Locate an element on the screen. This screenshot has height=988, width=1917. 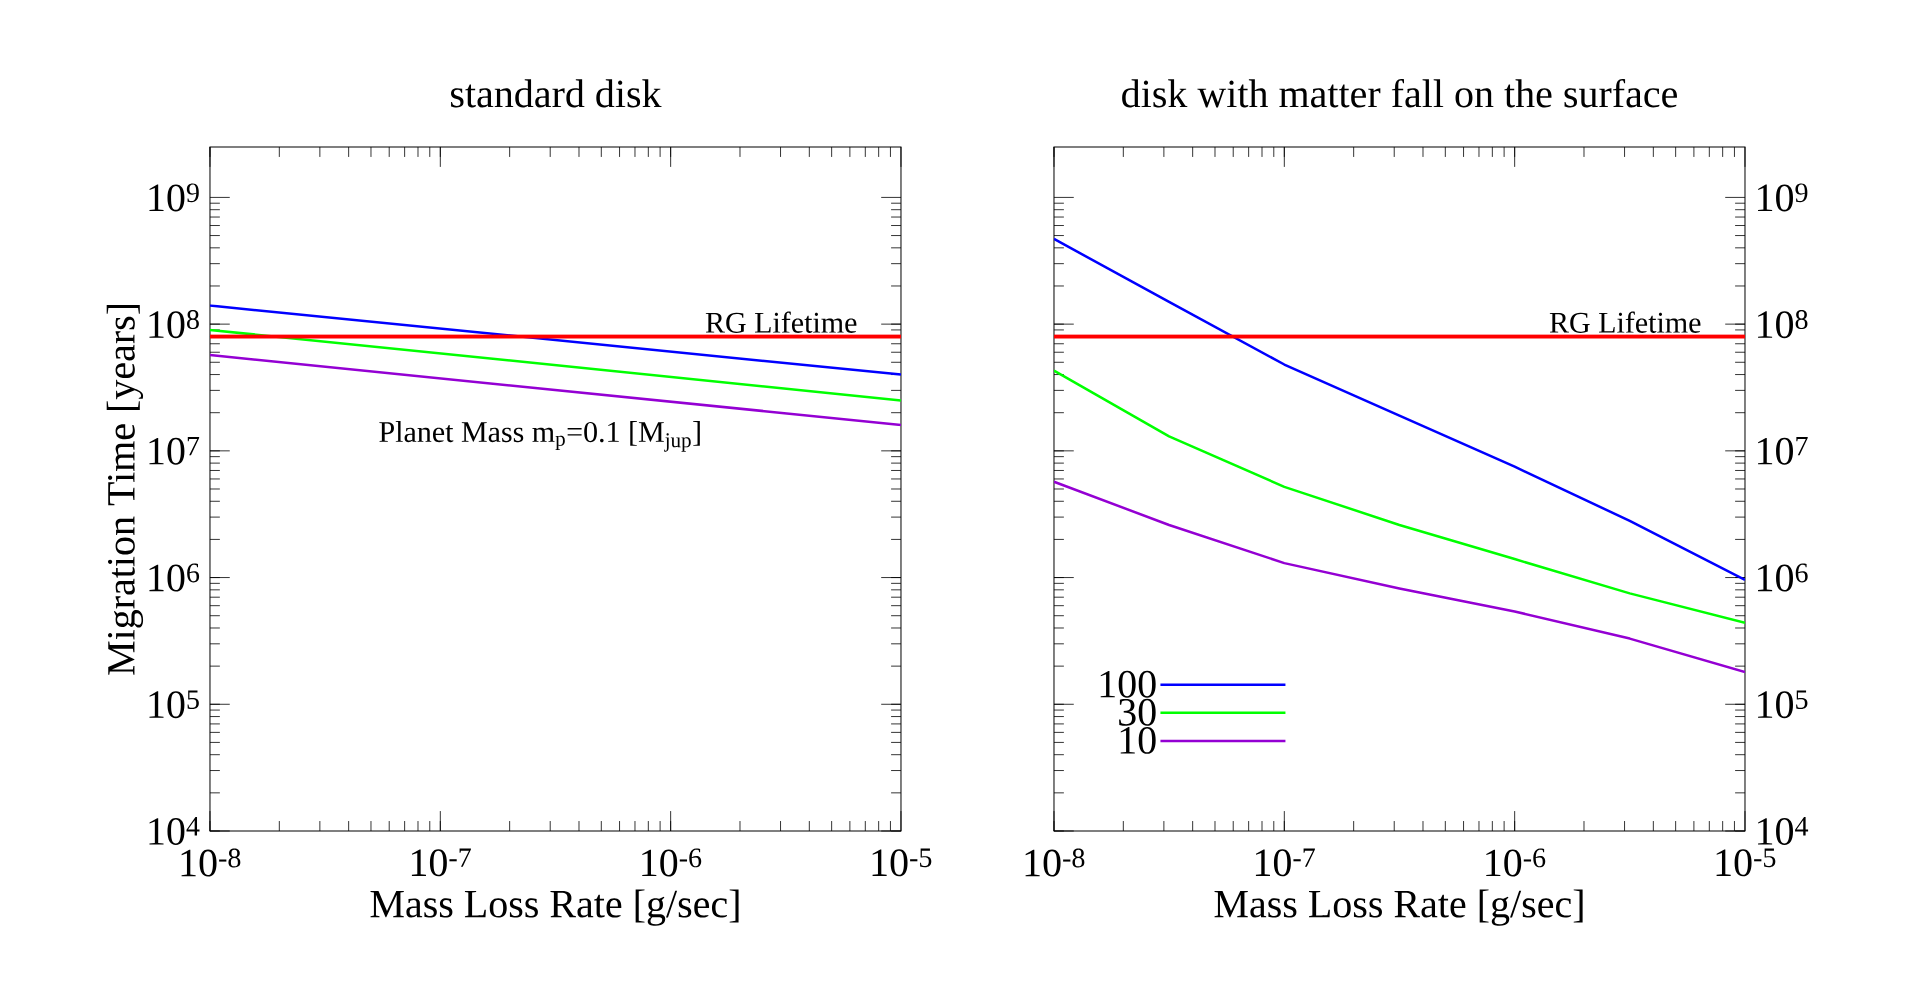
legend-label: 30 is located at coordinates (1137, 712).